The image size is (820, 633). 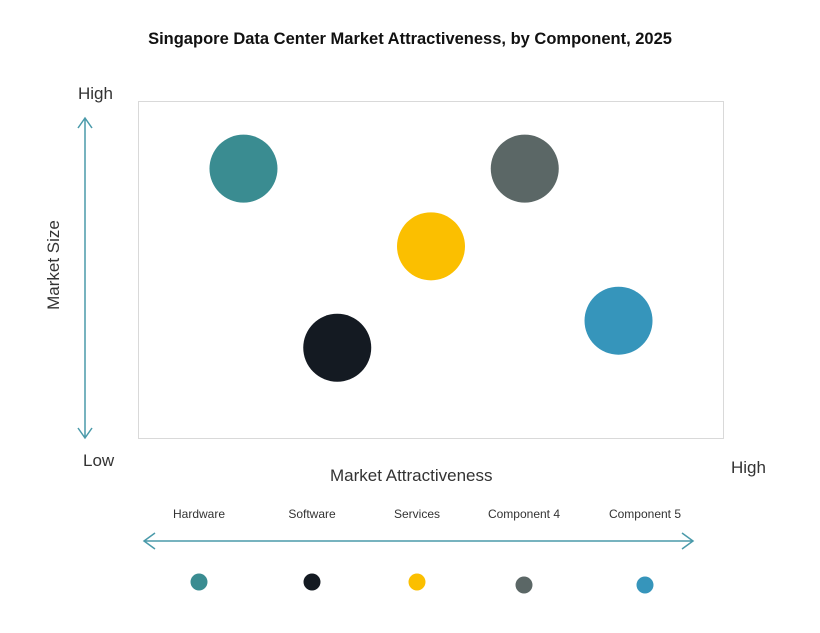 I want to click on bubble-hardware, so click(x=243, y=168).